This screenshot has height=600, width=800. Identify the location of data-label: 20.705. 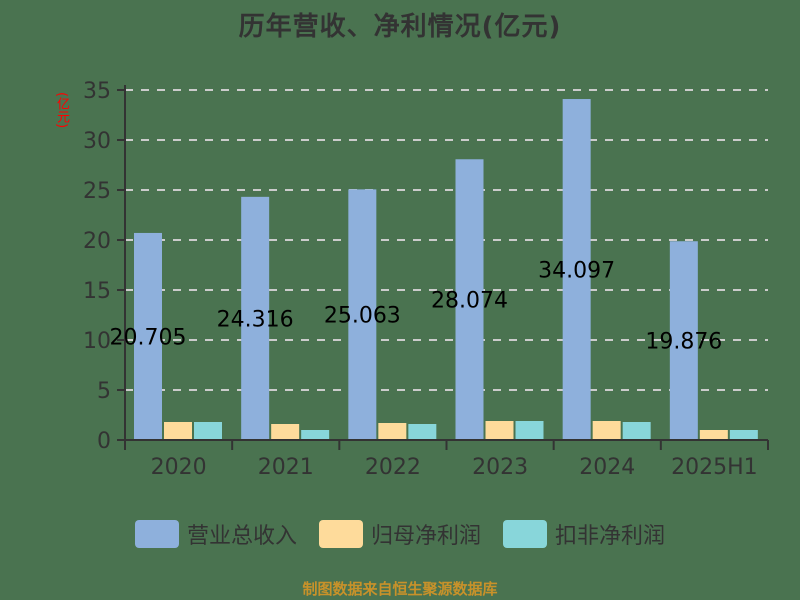
(148, 337).